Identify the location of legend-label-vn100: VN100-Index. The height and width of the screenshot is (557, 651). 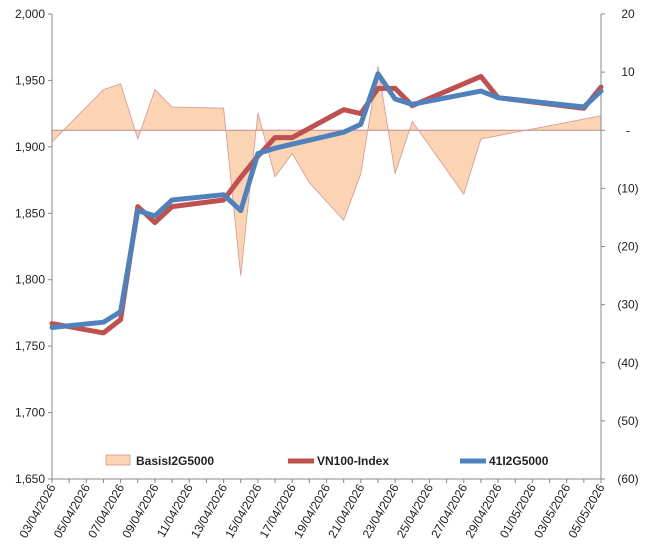
(353, 461).